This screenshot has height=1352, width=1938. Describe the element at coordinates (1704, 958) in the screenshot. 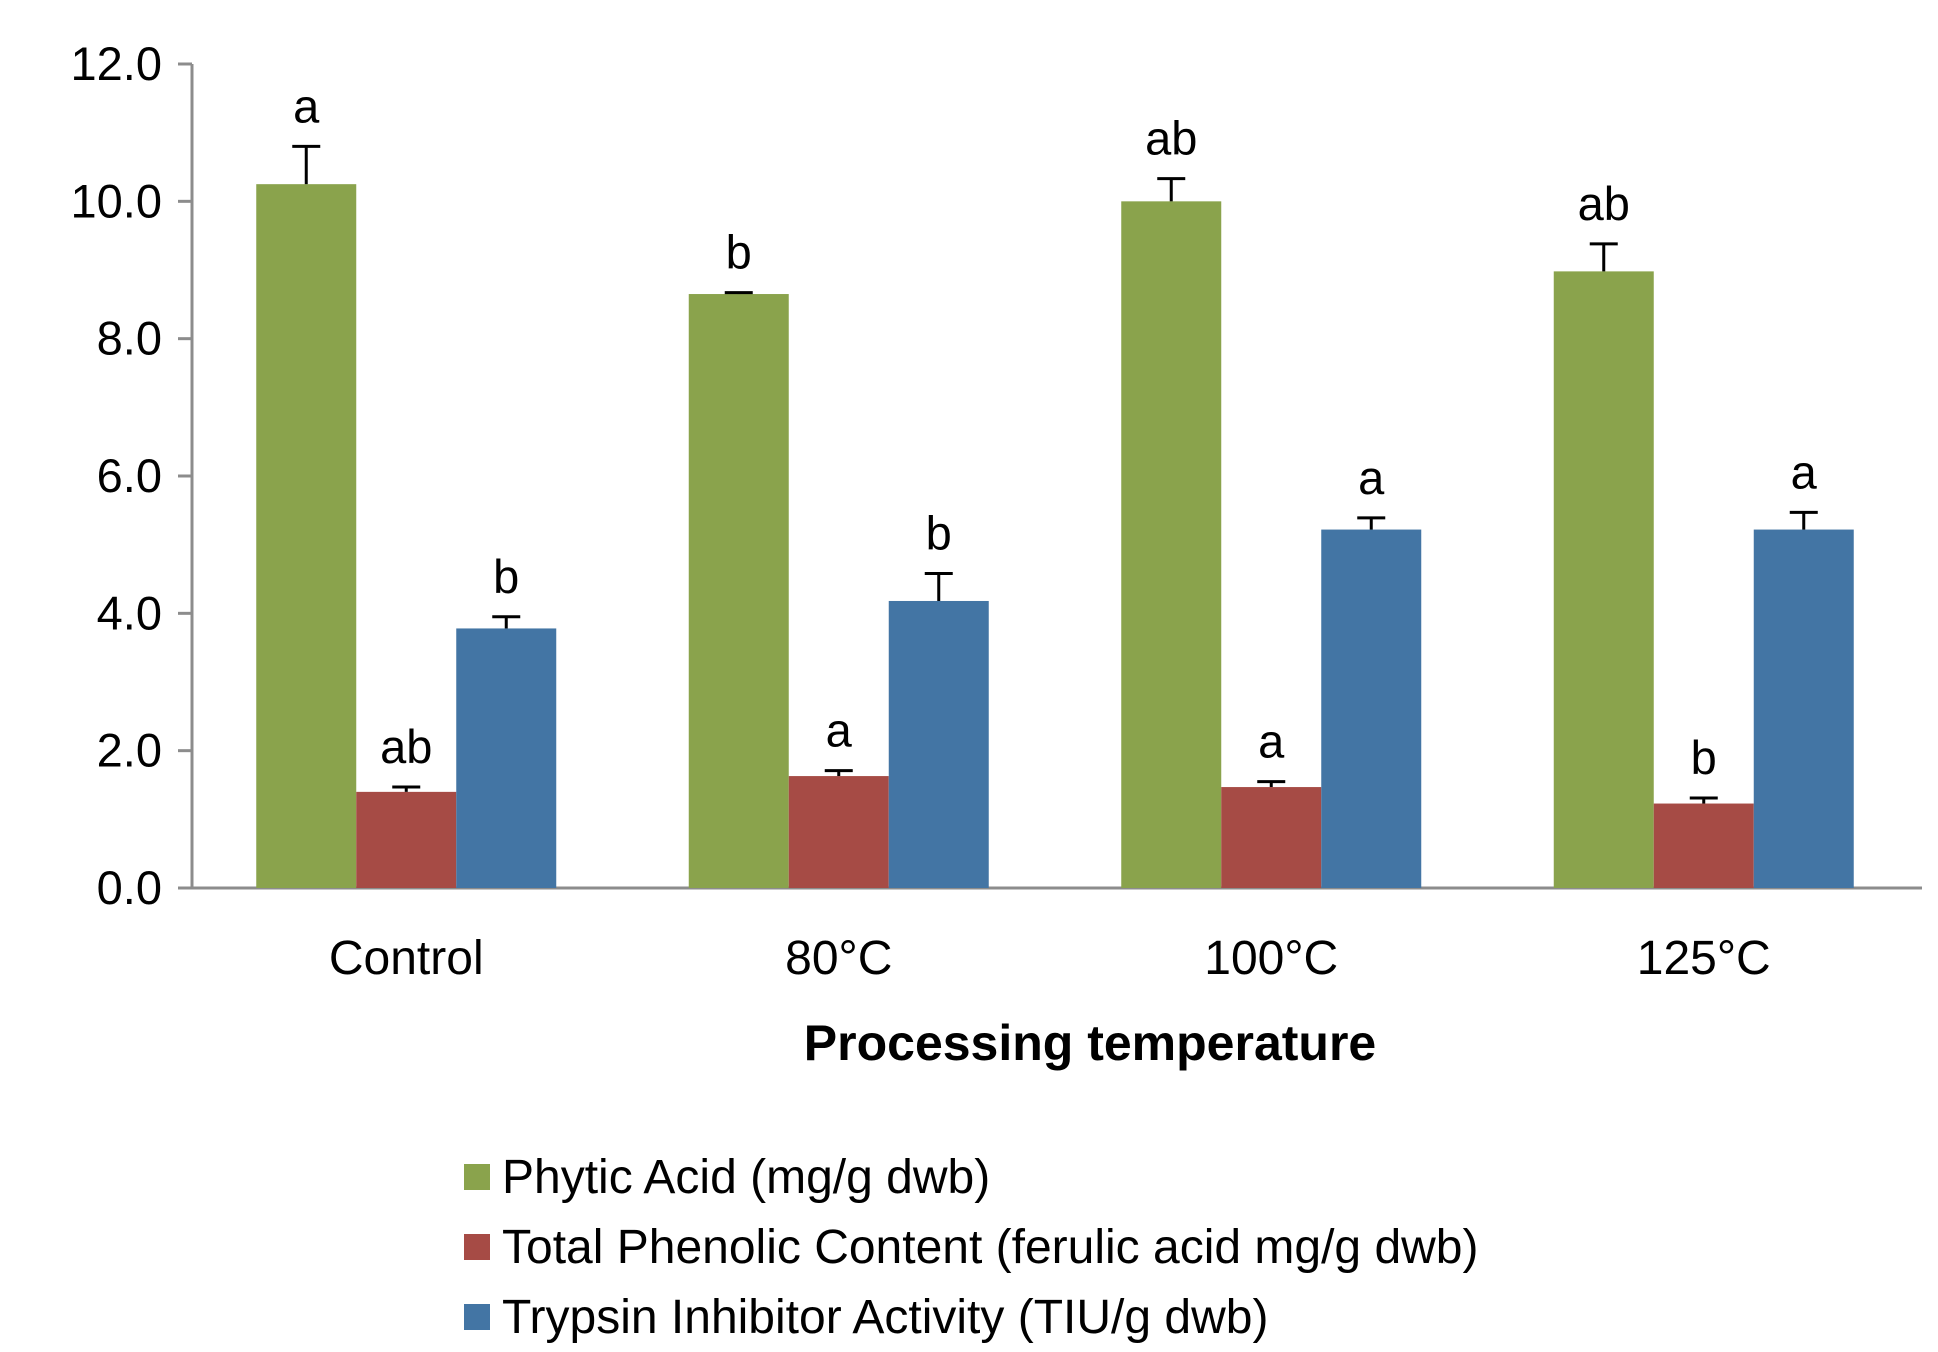

I see `x-tick-label: 125°C` at that location.